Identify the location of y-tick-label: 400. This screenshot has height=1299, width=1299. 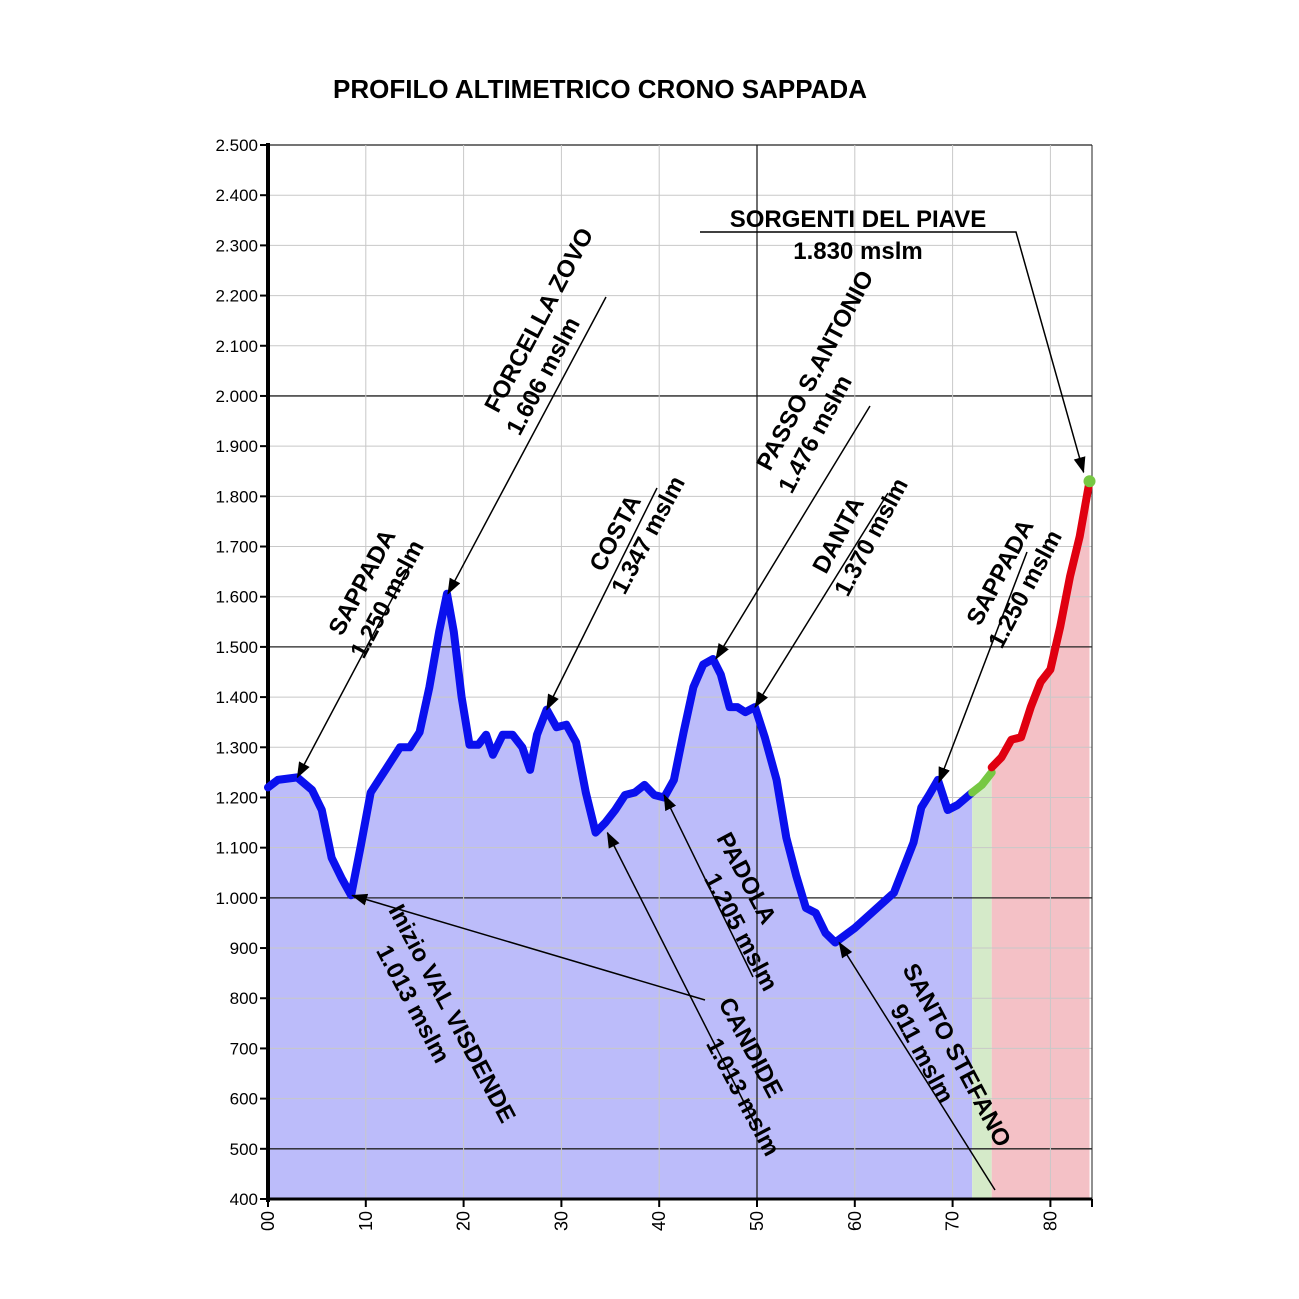
(244, 1199).